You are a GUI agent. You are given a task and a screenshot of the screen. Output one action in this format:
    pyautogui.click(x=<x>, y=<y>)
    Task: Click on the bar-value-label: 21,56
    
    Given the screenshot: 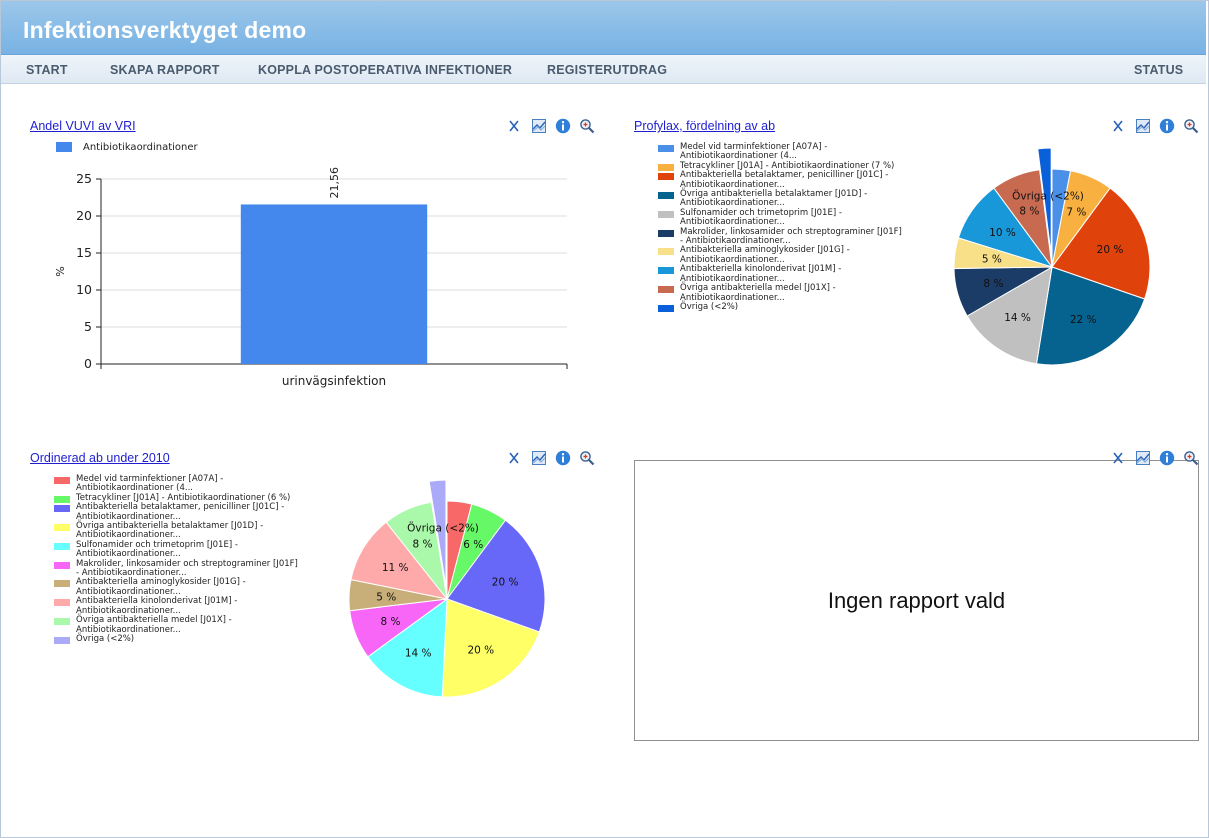 What is the action you would take?
    pyautogui.click(x=334, y=183)
    